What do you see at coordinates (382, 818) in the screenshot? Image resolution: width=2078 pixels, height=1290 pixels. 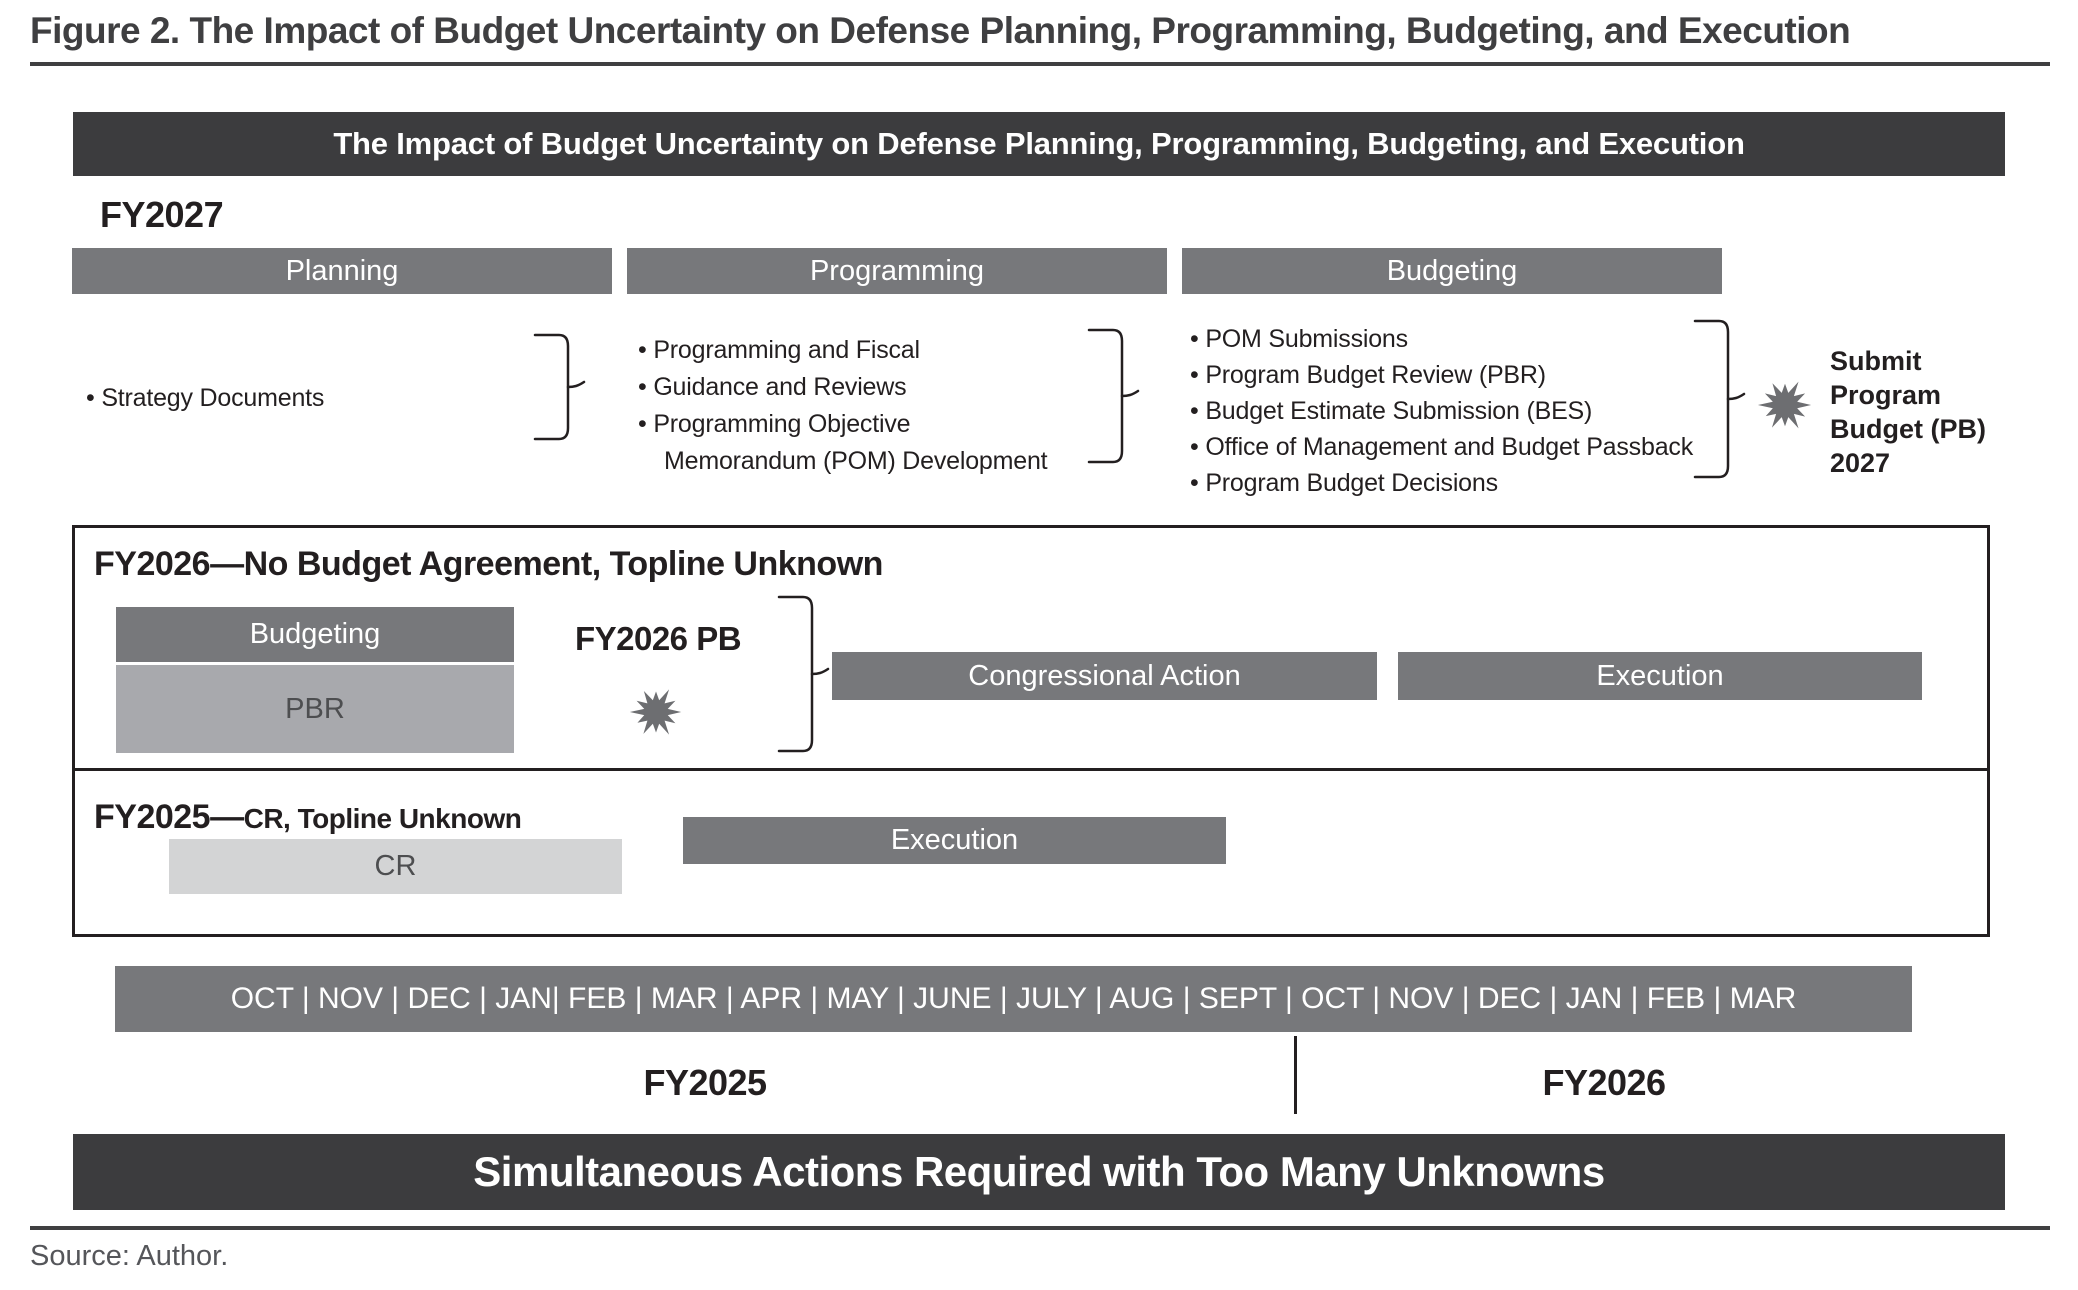 I see `fy2025-heading-rest: CR, Topline Unknown` at bounding box center [382, 818].